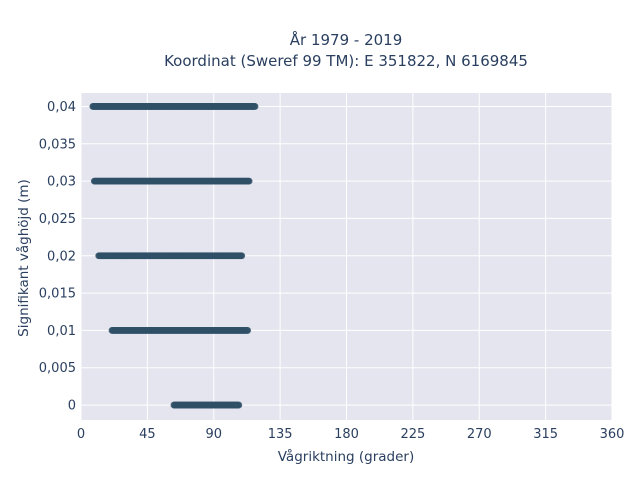 This screenshot has width=640, height=480. I want to click on y-tick-labels: 0 0,005 0,01 0,015 0,02 0,025 0,03 0,035 0,04, so click(57, 257).